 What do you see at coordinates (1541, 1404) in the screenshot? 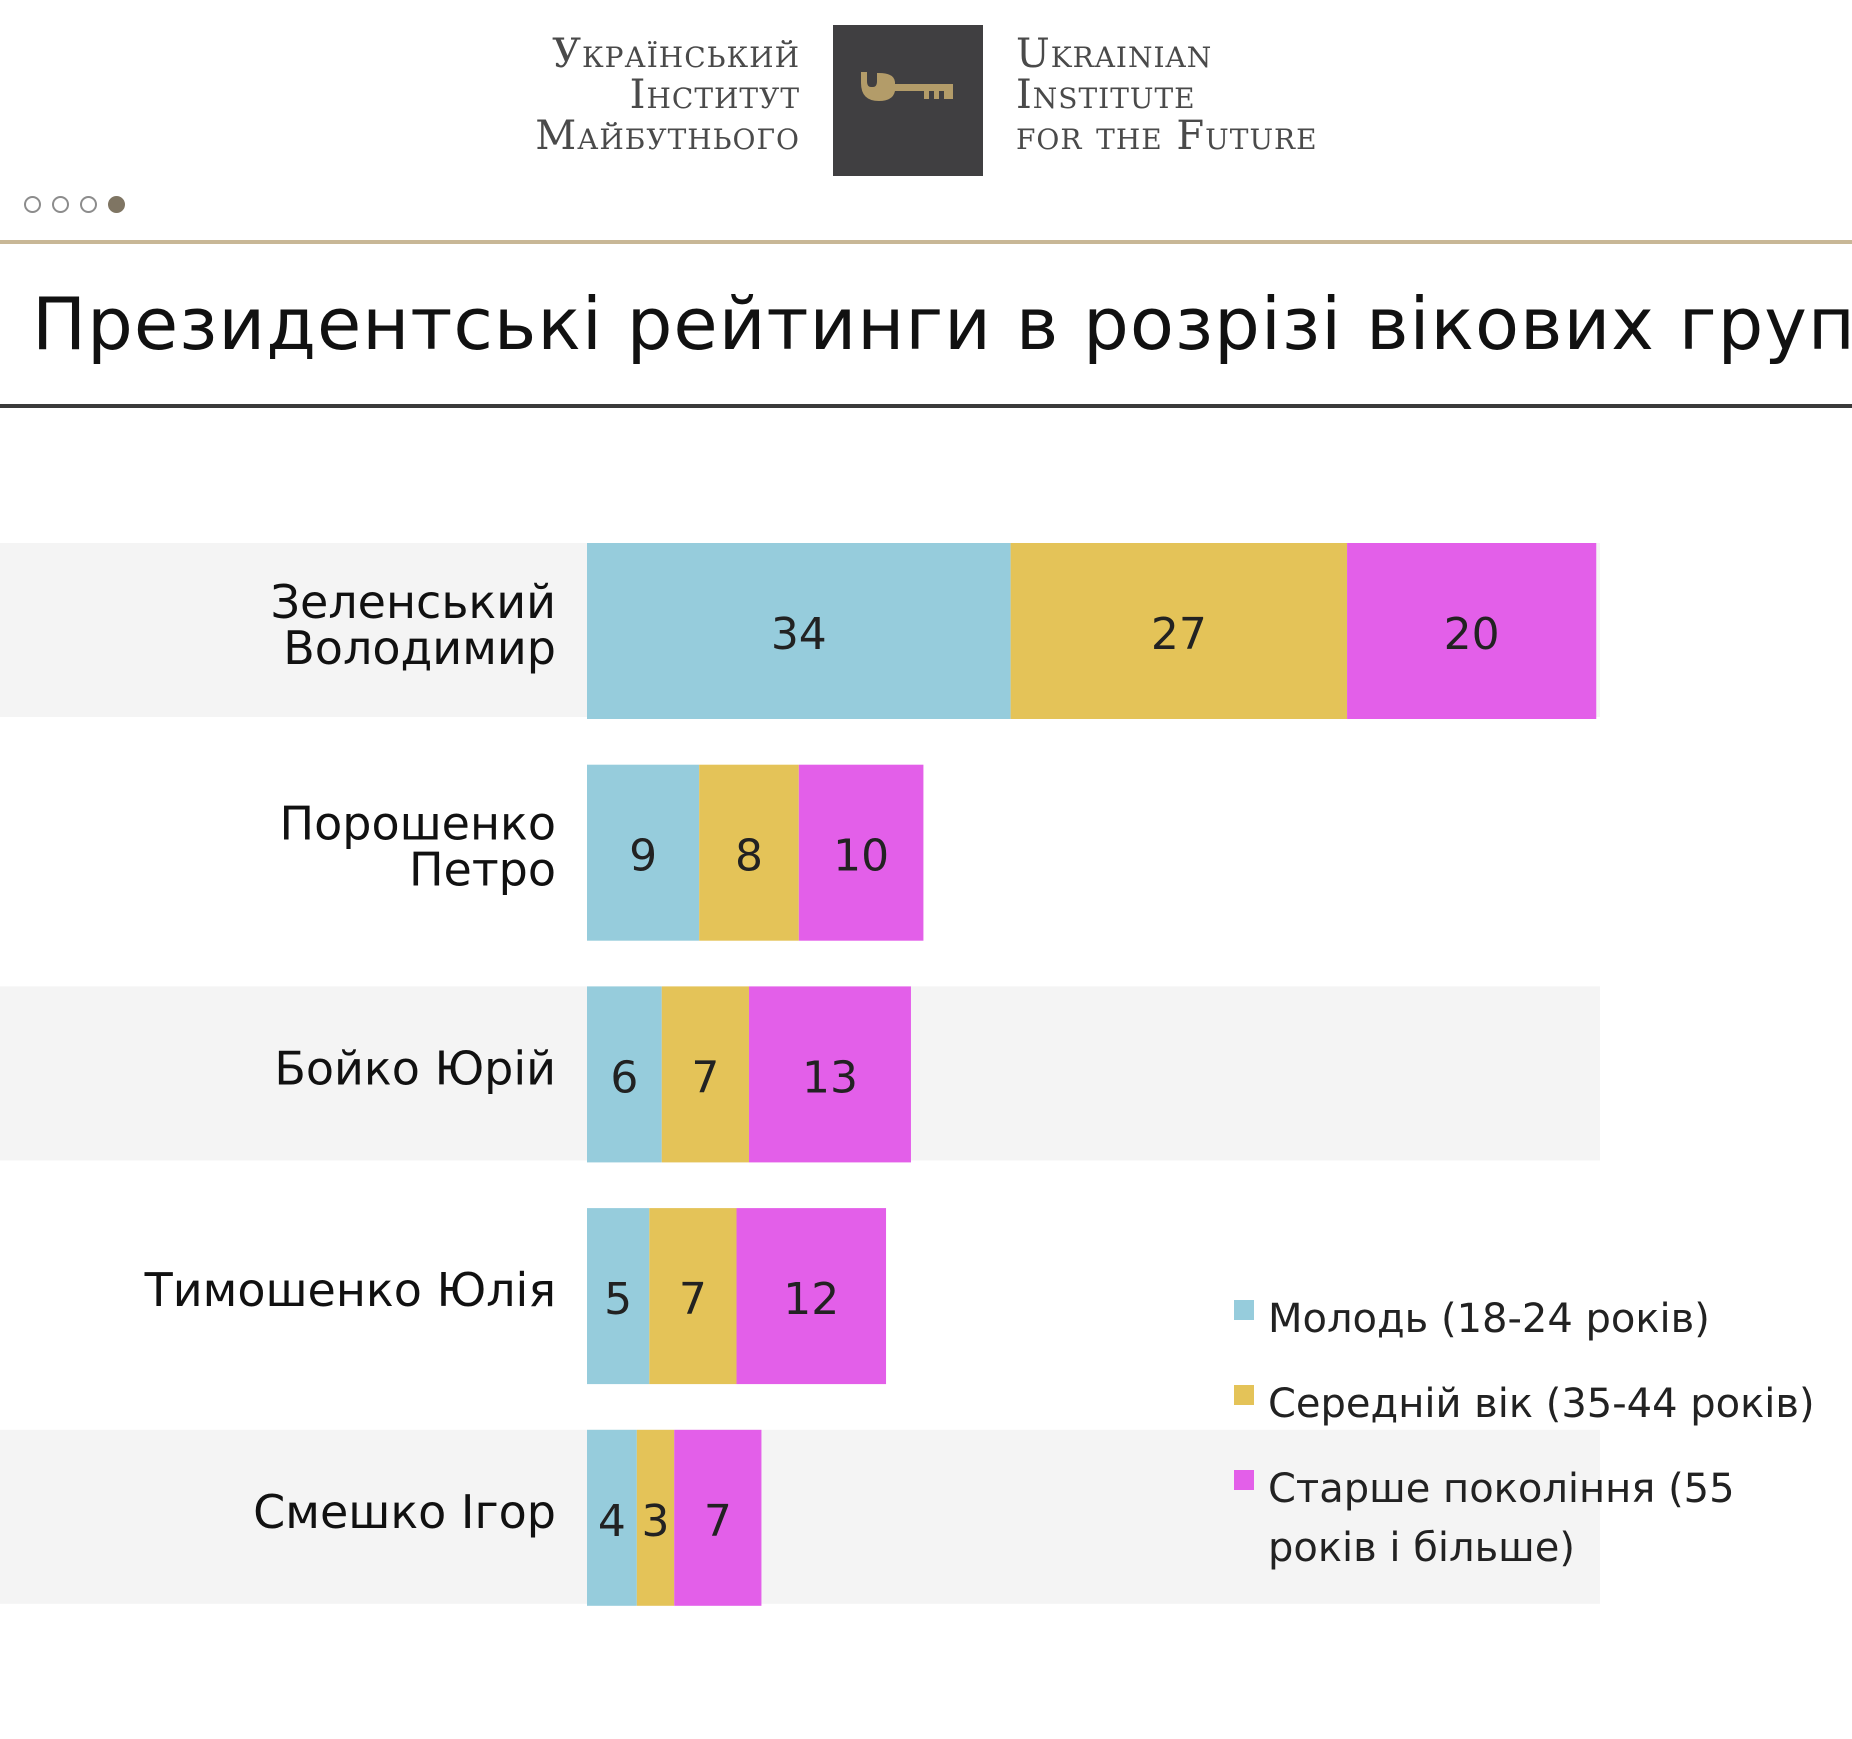
I see `legend-label: Середній вік (35-44 років)` at bounding box center [1541, 1404].